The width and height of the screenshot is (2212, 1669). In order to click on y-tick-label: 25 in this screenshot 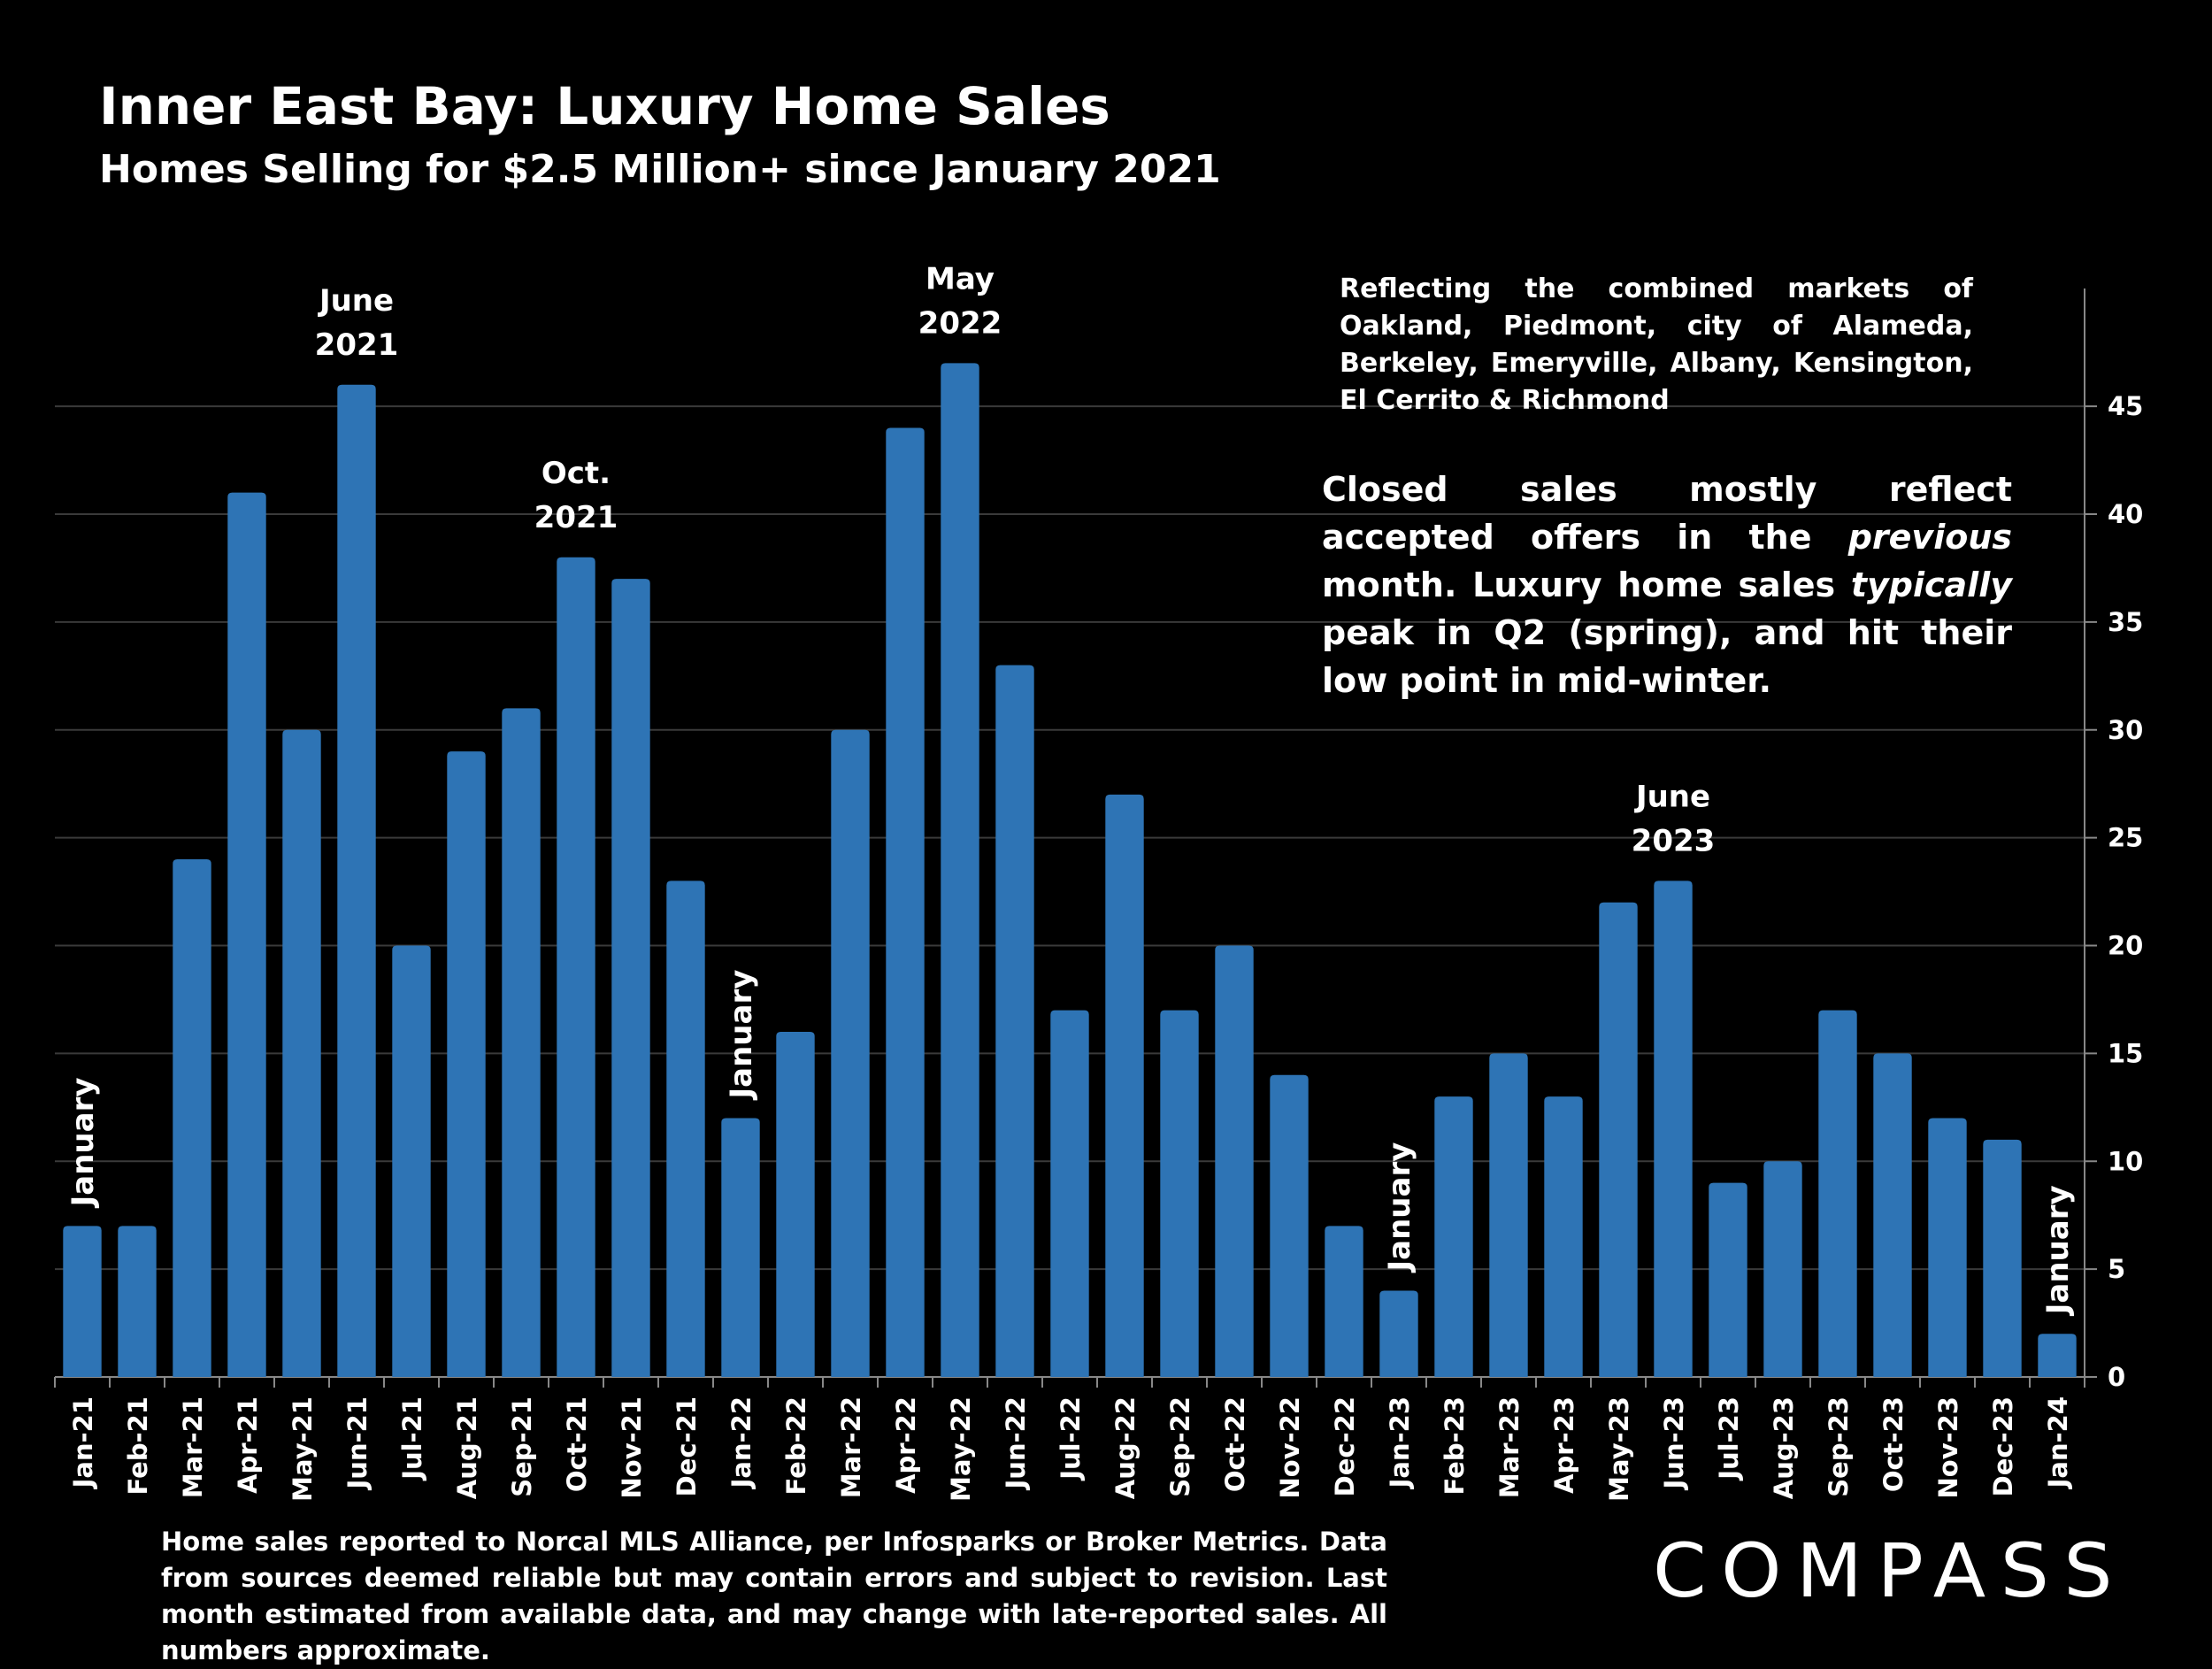, I will do `click(2125, 838)`.